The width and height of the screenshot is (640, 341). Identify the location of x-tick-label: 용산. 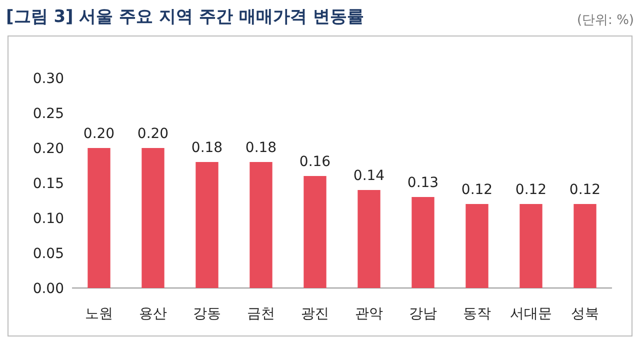
(153, 314).